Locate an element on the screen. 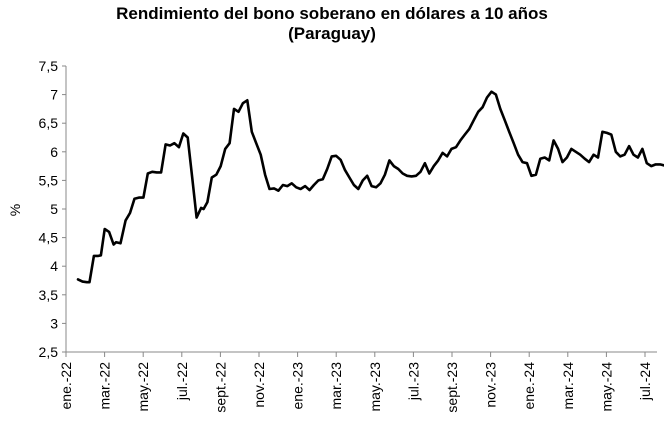  y-tick-label: 7,5 is located at coordinates (49, 66).